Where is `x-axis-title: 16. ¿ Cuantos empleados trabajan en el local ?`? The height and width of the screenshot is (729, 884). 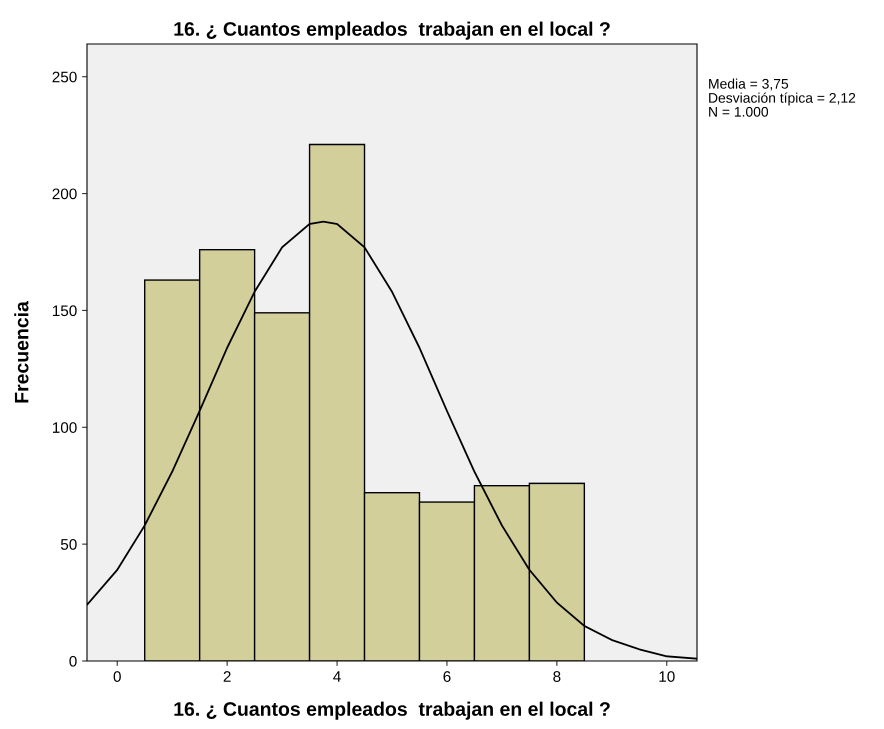
x-axis-title: 16. ¿ Cuantos empleados trabajan en el local ? is located at coordinates (392, 711).